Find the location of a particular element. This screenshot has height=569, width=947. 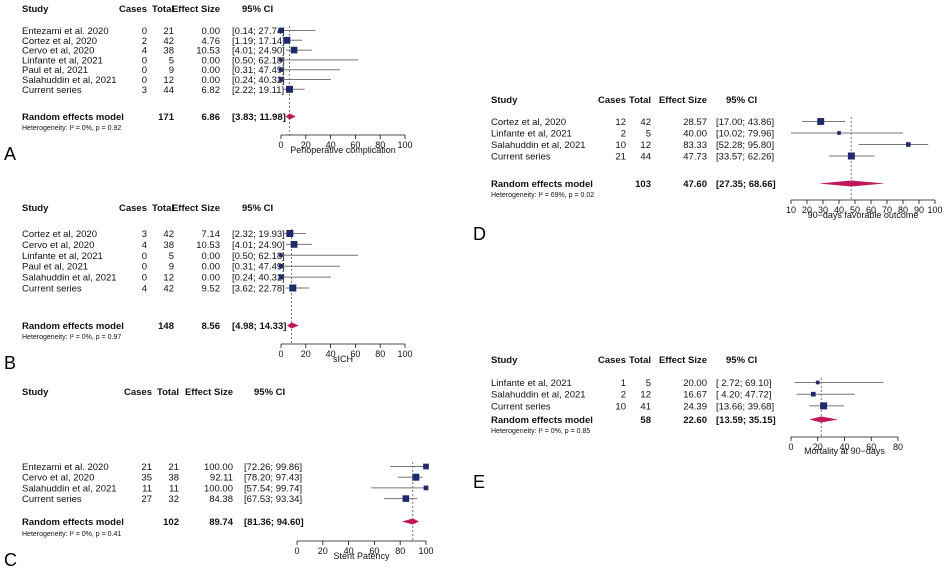

row-effect-size: 40.00 is located at coordinates (695, 134).